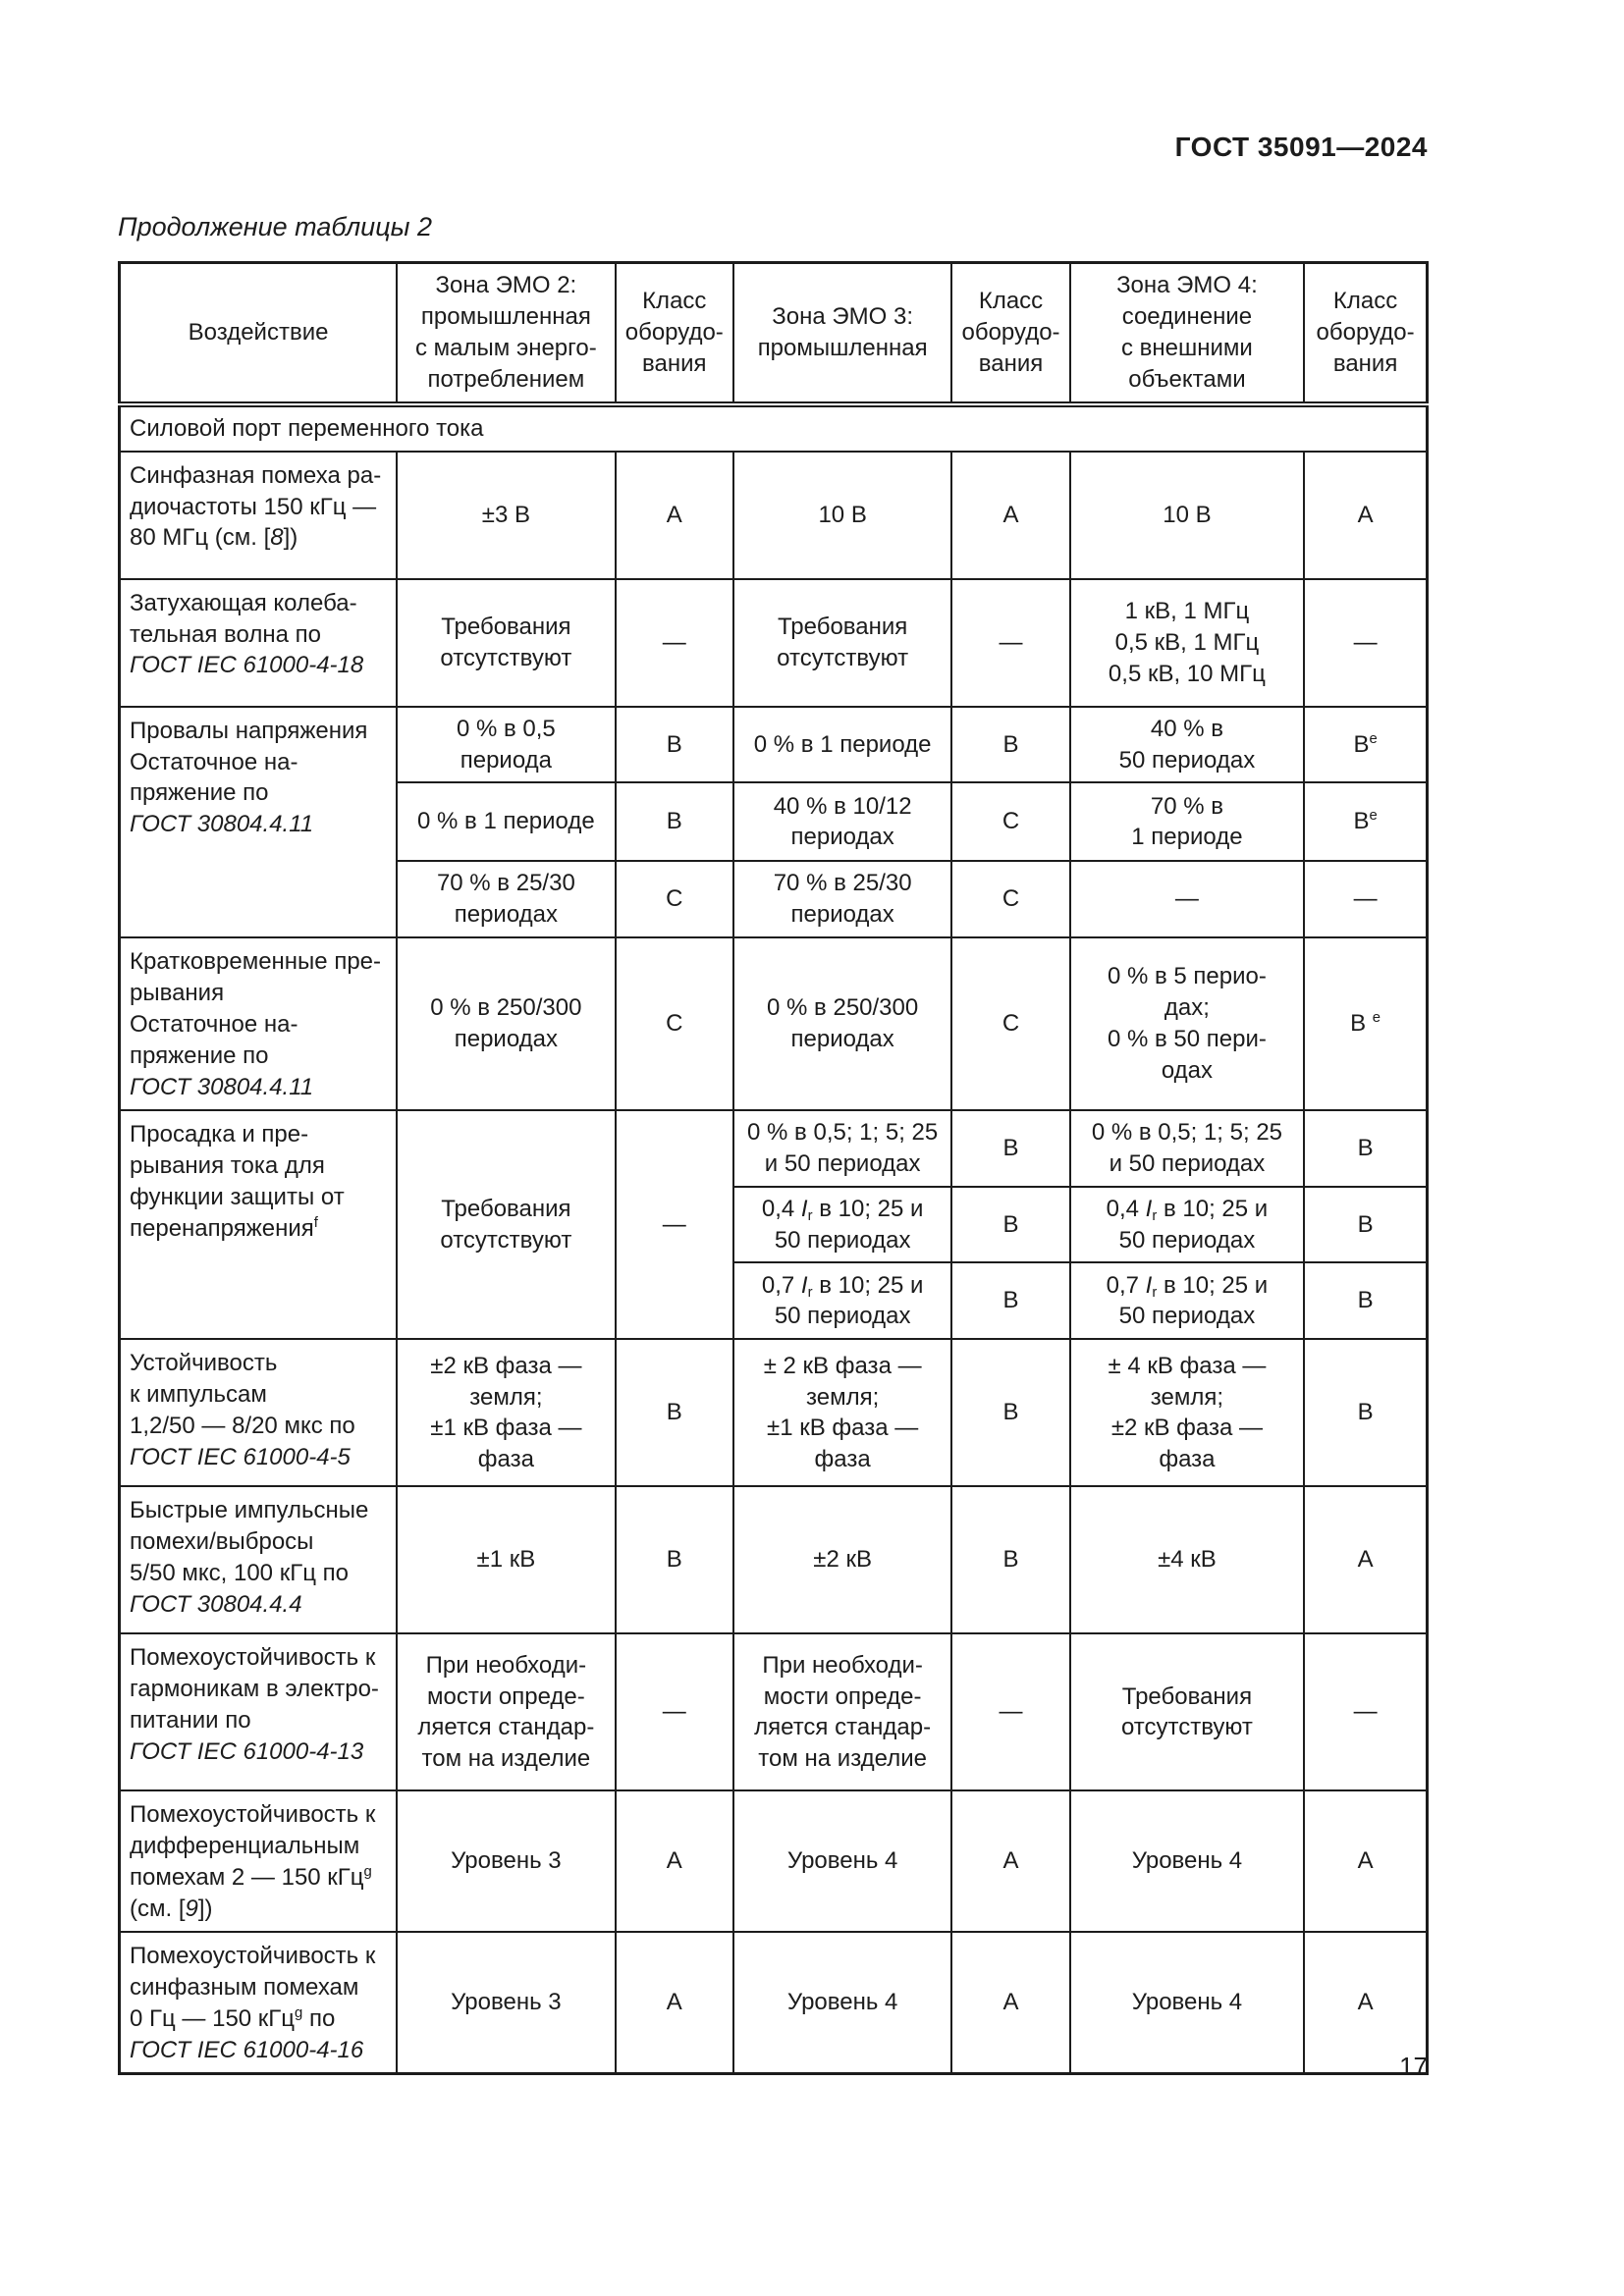 The image size is (1624, 2296). I want to click on cell-kratkovremennye-c2: С, so click(674, 1023).